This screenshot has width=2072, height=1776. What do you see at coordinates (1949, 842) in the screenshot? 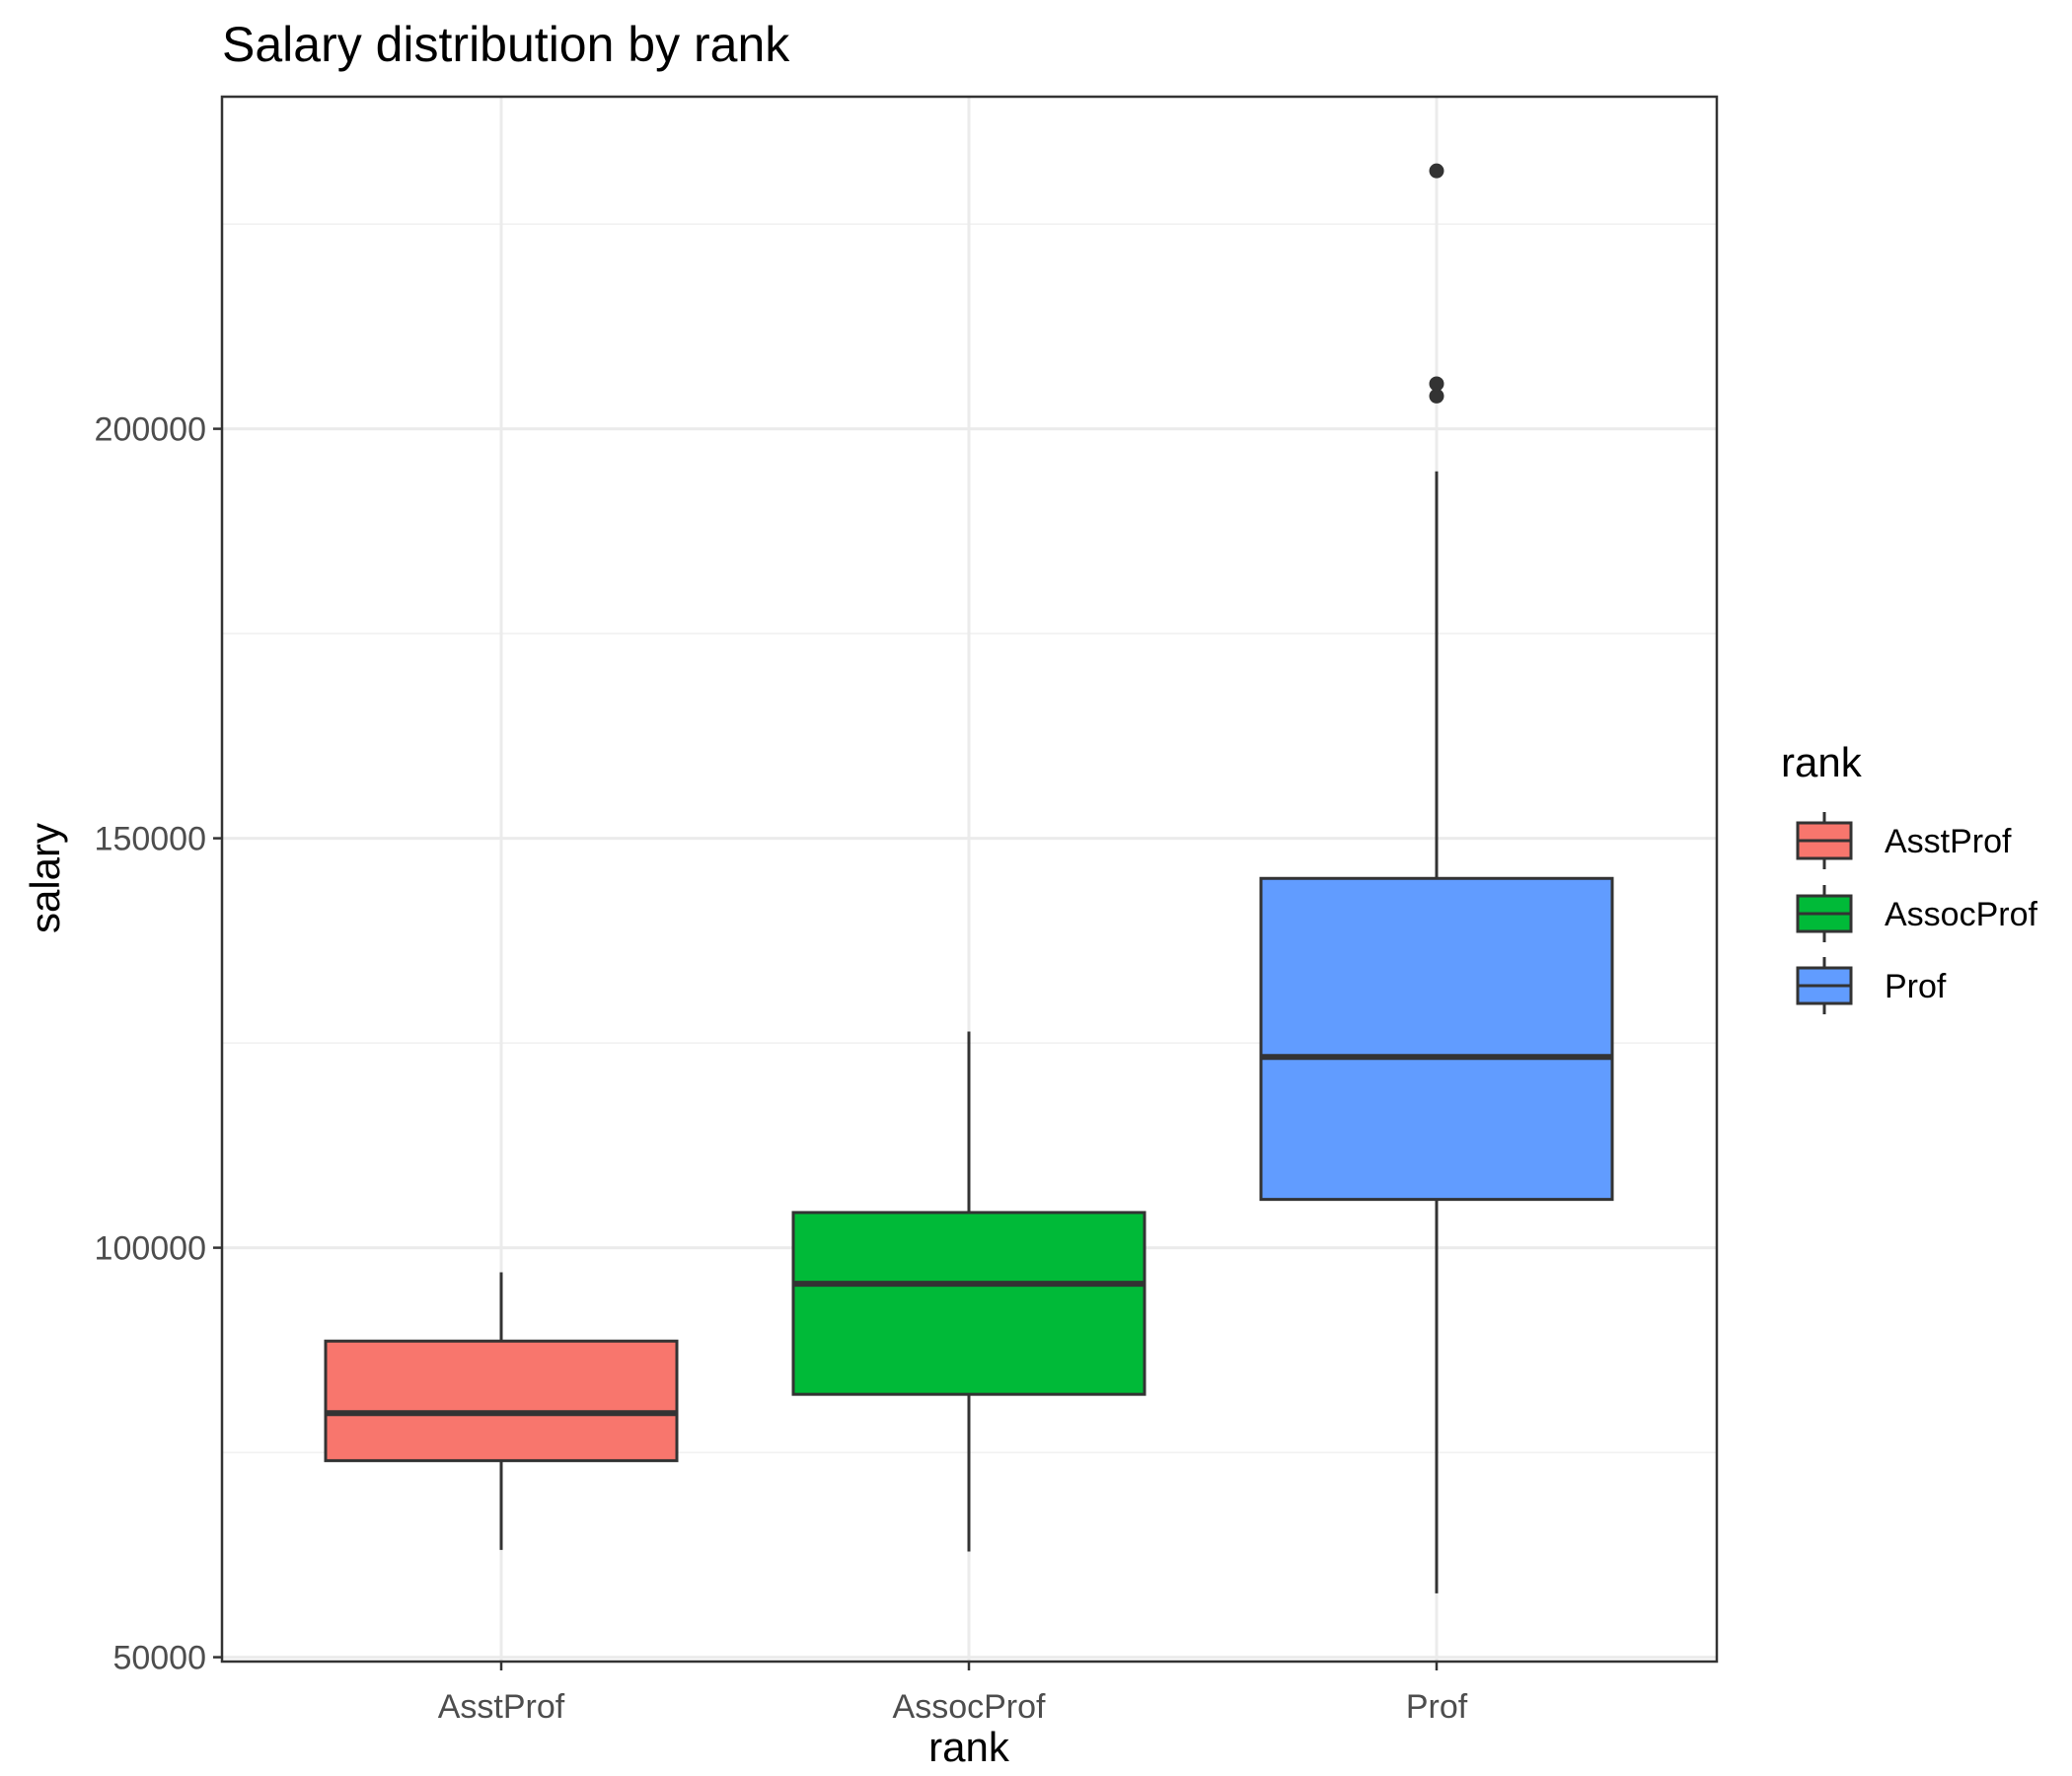
I see `legend-label: AsstProf` at bounding box center [1949, 842].